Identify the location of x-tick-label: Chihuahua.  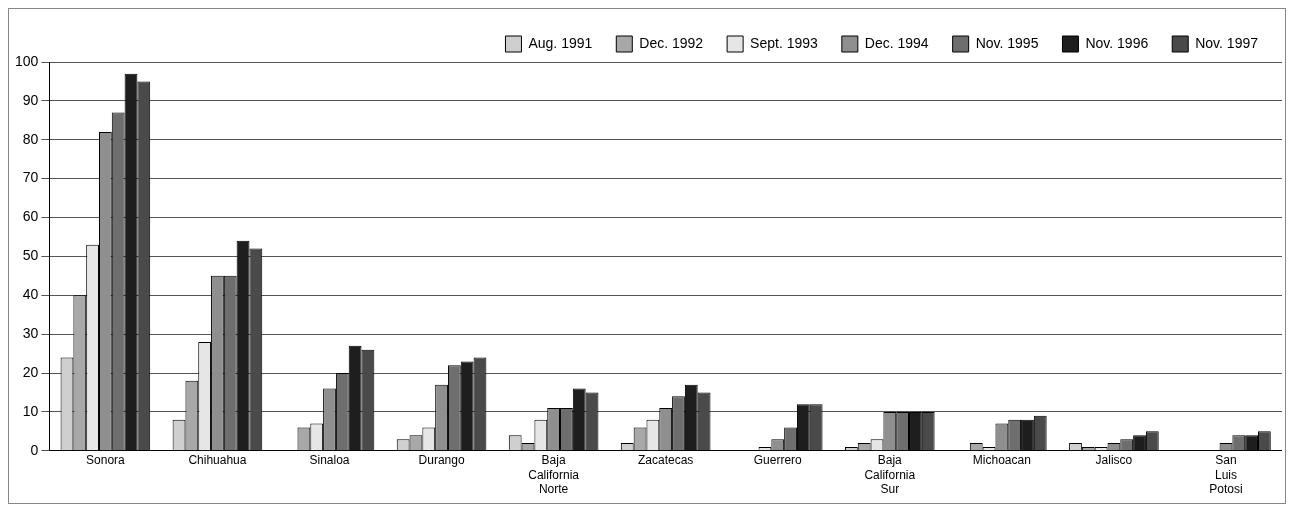
(217, 460).